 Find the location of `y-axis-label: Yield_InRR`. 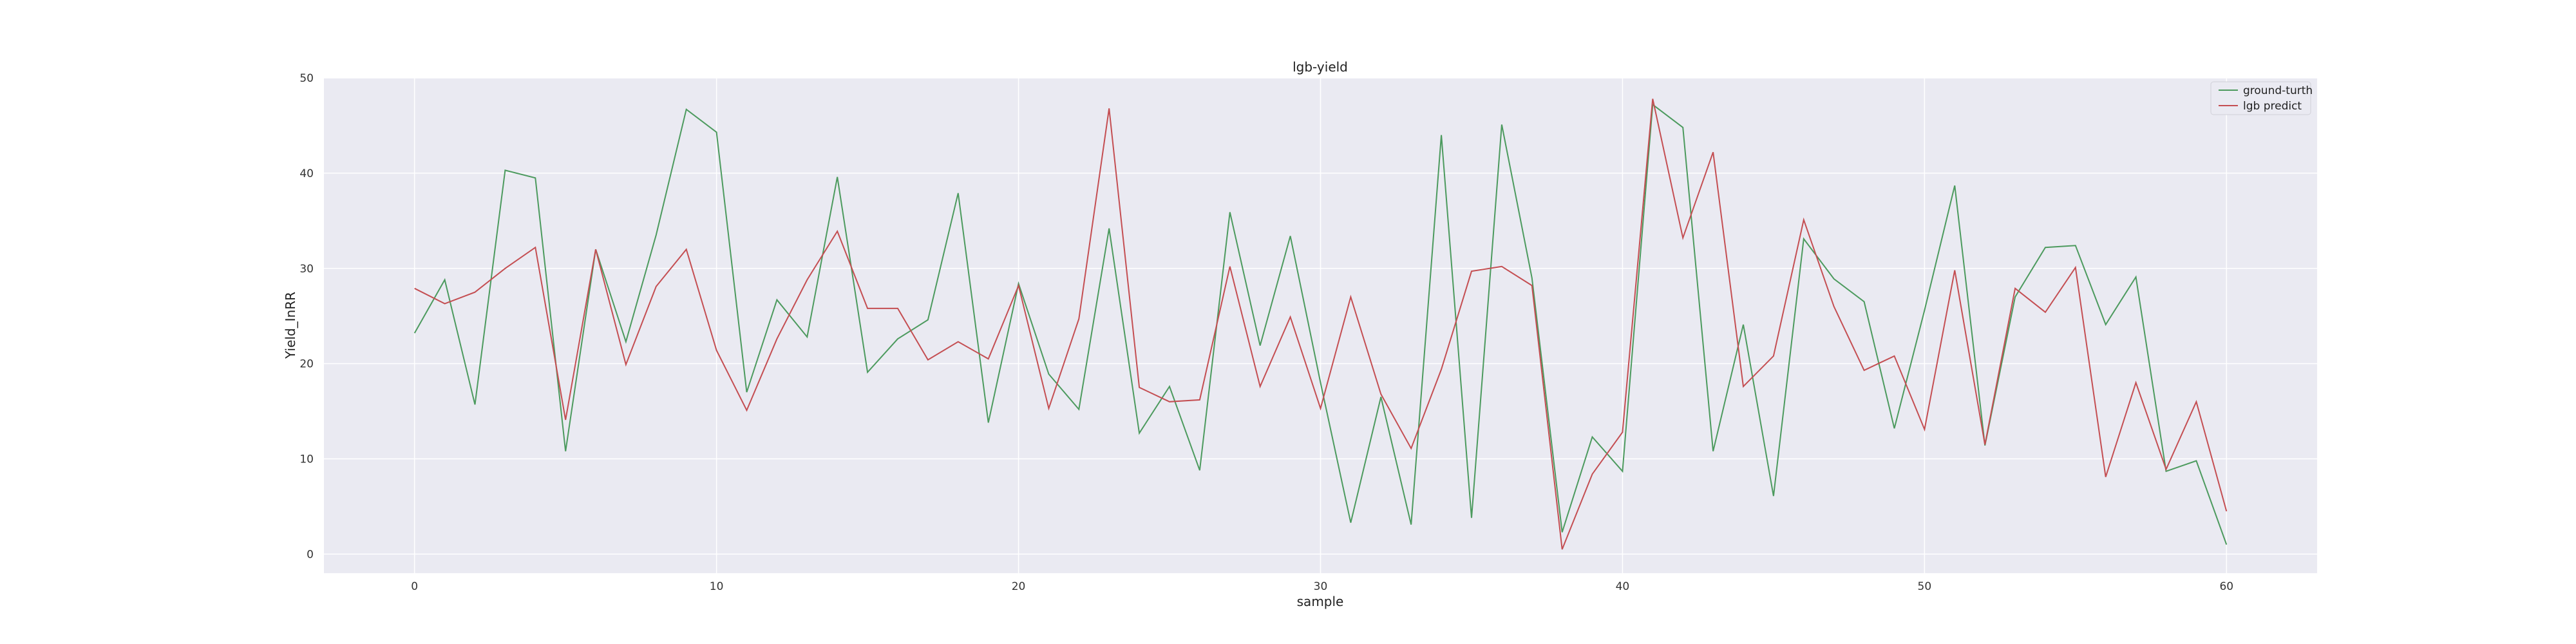

y-axis-label: Yield_InRR is located at coordinates (290, 326).